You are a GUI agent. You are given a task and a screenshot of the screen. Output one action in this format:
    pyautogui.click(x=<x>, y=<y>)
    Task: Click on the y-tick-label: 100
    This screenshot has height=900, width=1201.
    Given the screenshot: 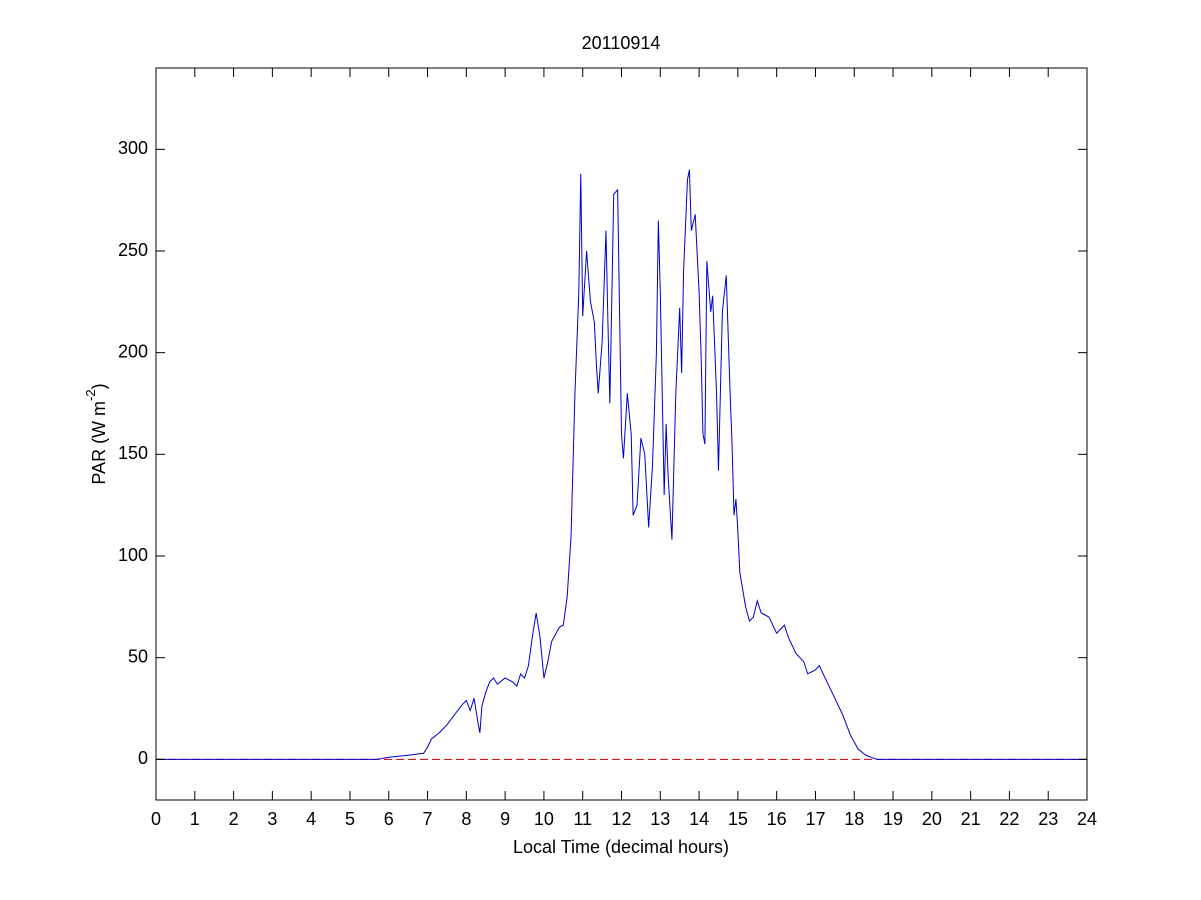 What is the action you would take?
    pyautogui.click(x=133, y=555)
    